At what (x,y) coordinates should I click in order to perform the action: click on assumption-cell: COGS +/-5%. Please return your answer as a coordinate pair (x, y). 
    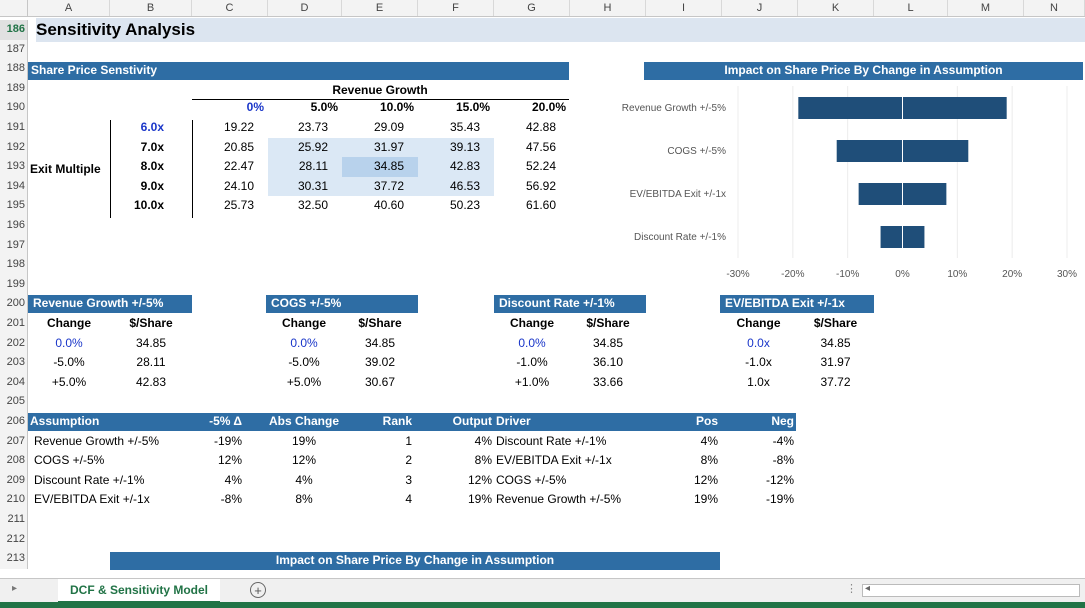
    Looking at the image, I should click on (531, 479).